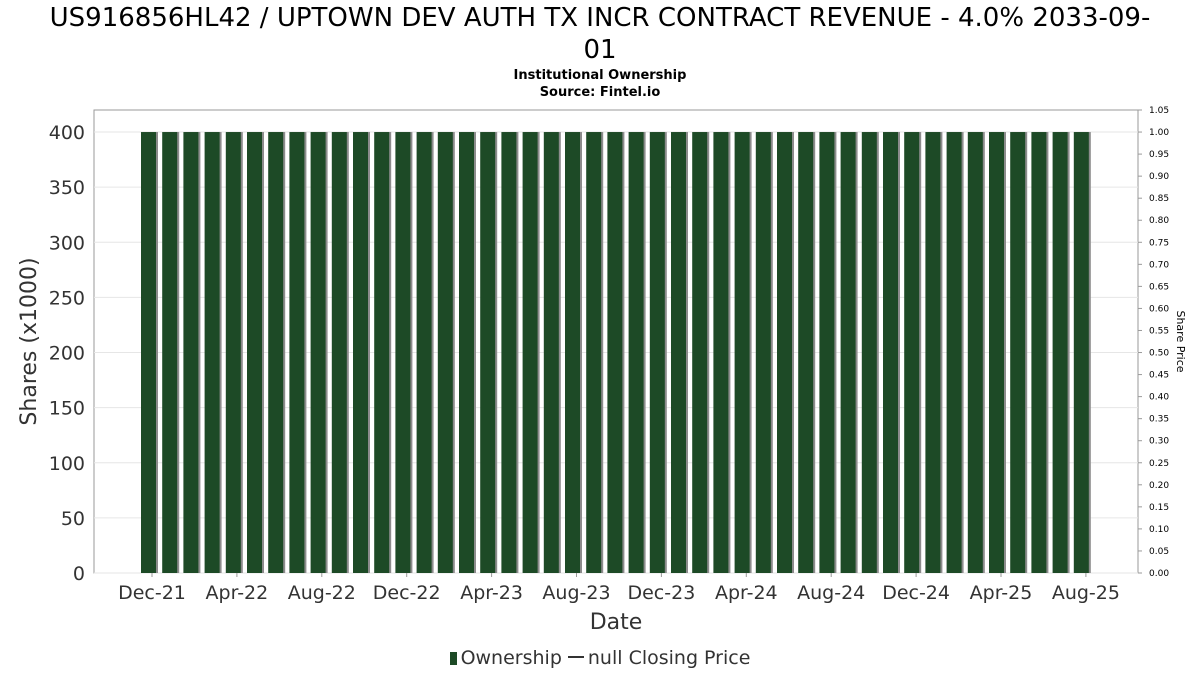 This screenshot has height=675, width=1200. What do you see at coordinates (1159, 309) in the screenshot?
I see `y2-tick-label: 0.60` at bounding box center [1159, 309].